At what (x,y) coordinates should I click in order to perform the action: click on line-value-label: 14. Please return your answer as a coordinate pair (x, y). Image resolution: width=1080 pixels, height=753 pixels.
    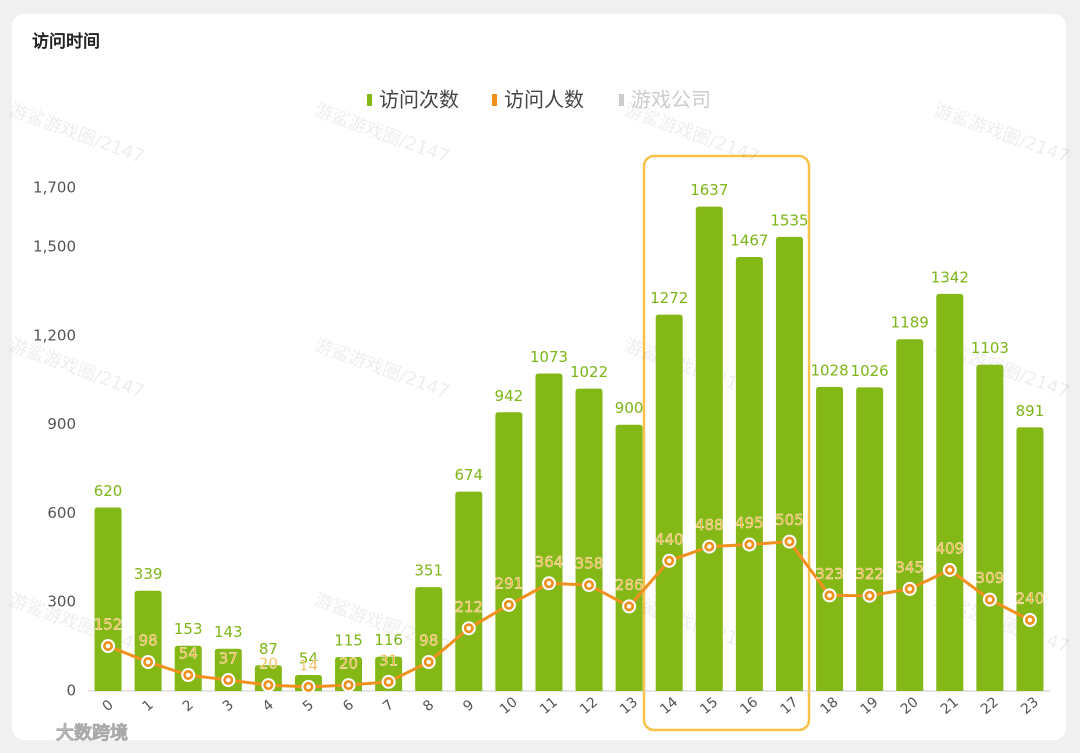
    Looking at the image, I should click on (308, 665).